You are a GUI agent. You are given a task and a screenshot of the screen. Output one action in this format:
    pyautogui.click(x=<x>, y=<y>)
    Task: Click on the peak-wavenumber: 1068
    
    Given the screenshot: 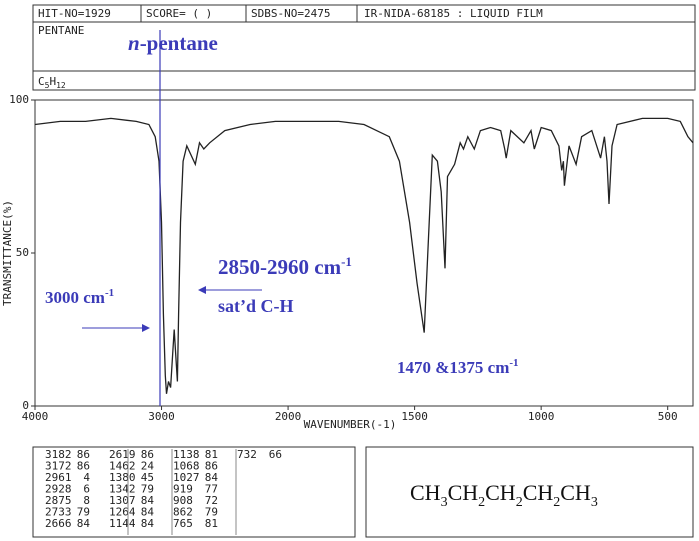 What is the action you would take?
    pyautogui.click(x=186, y=466)
    